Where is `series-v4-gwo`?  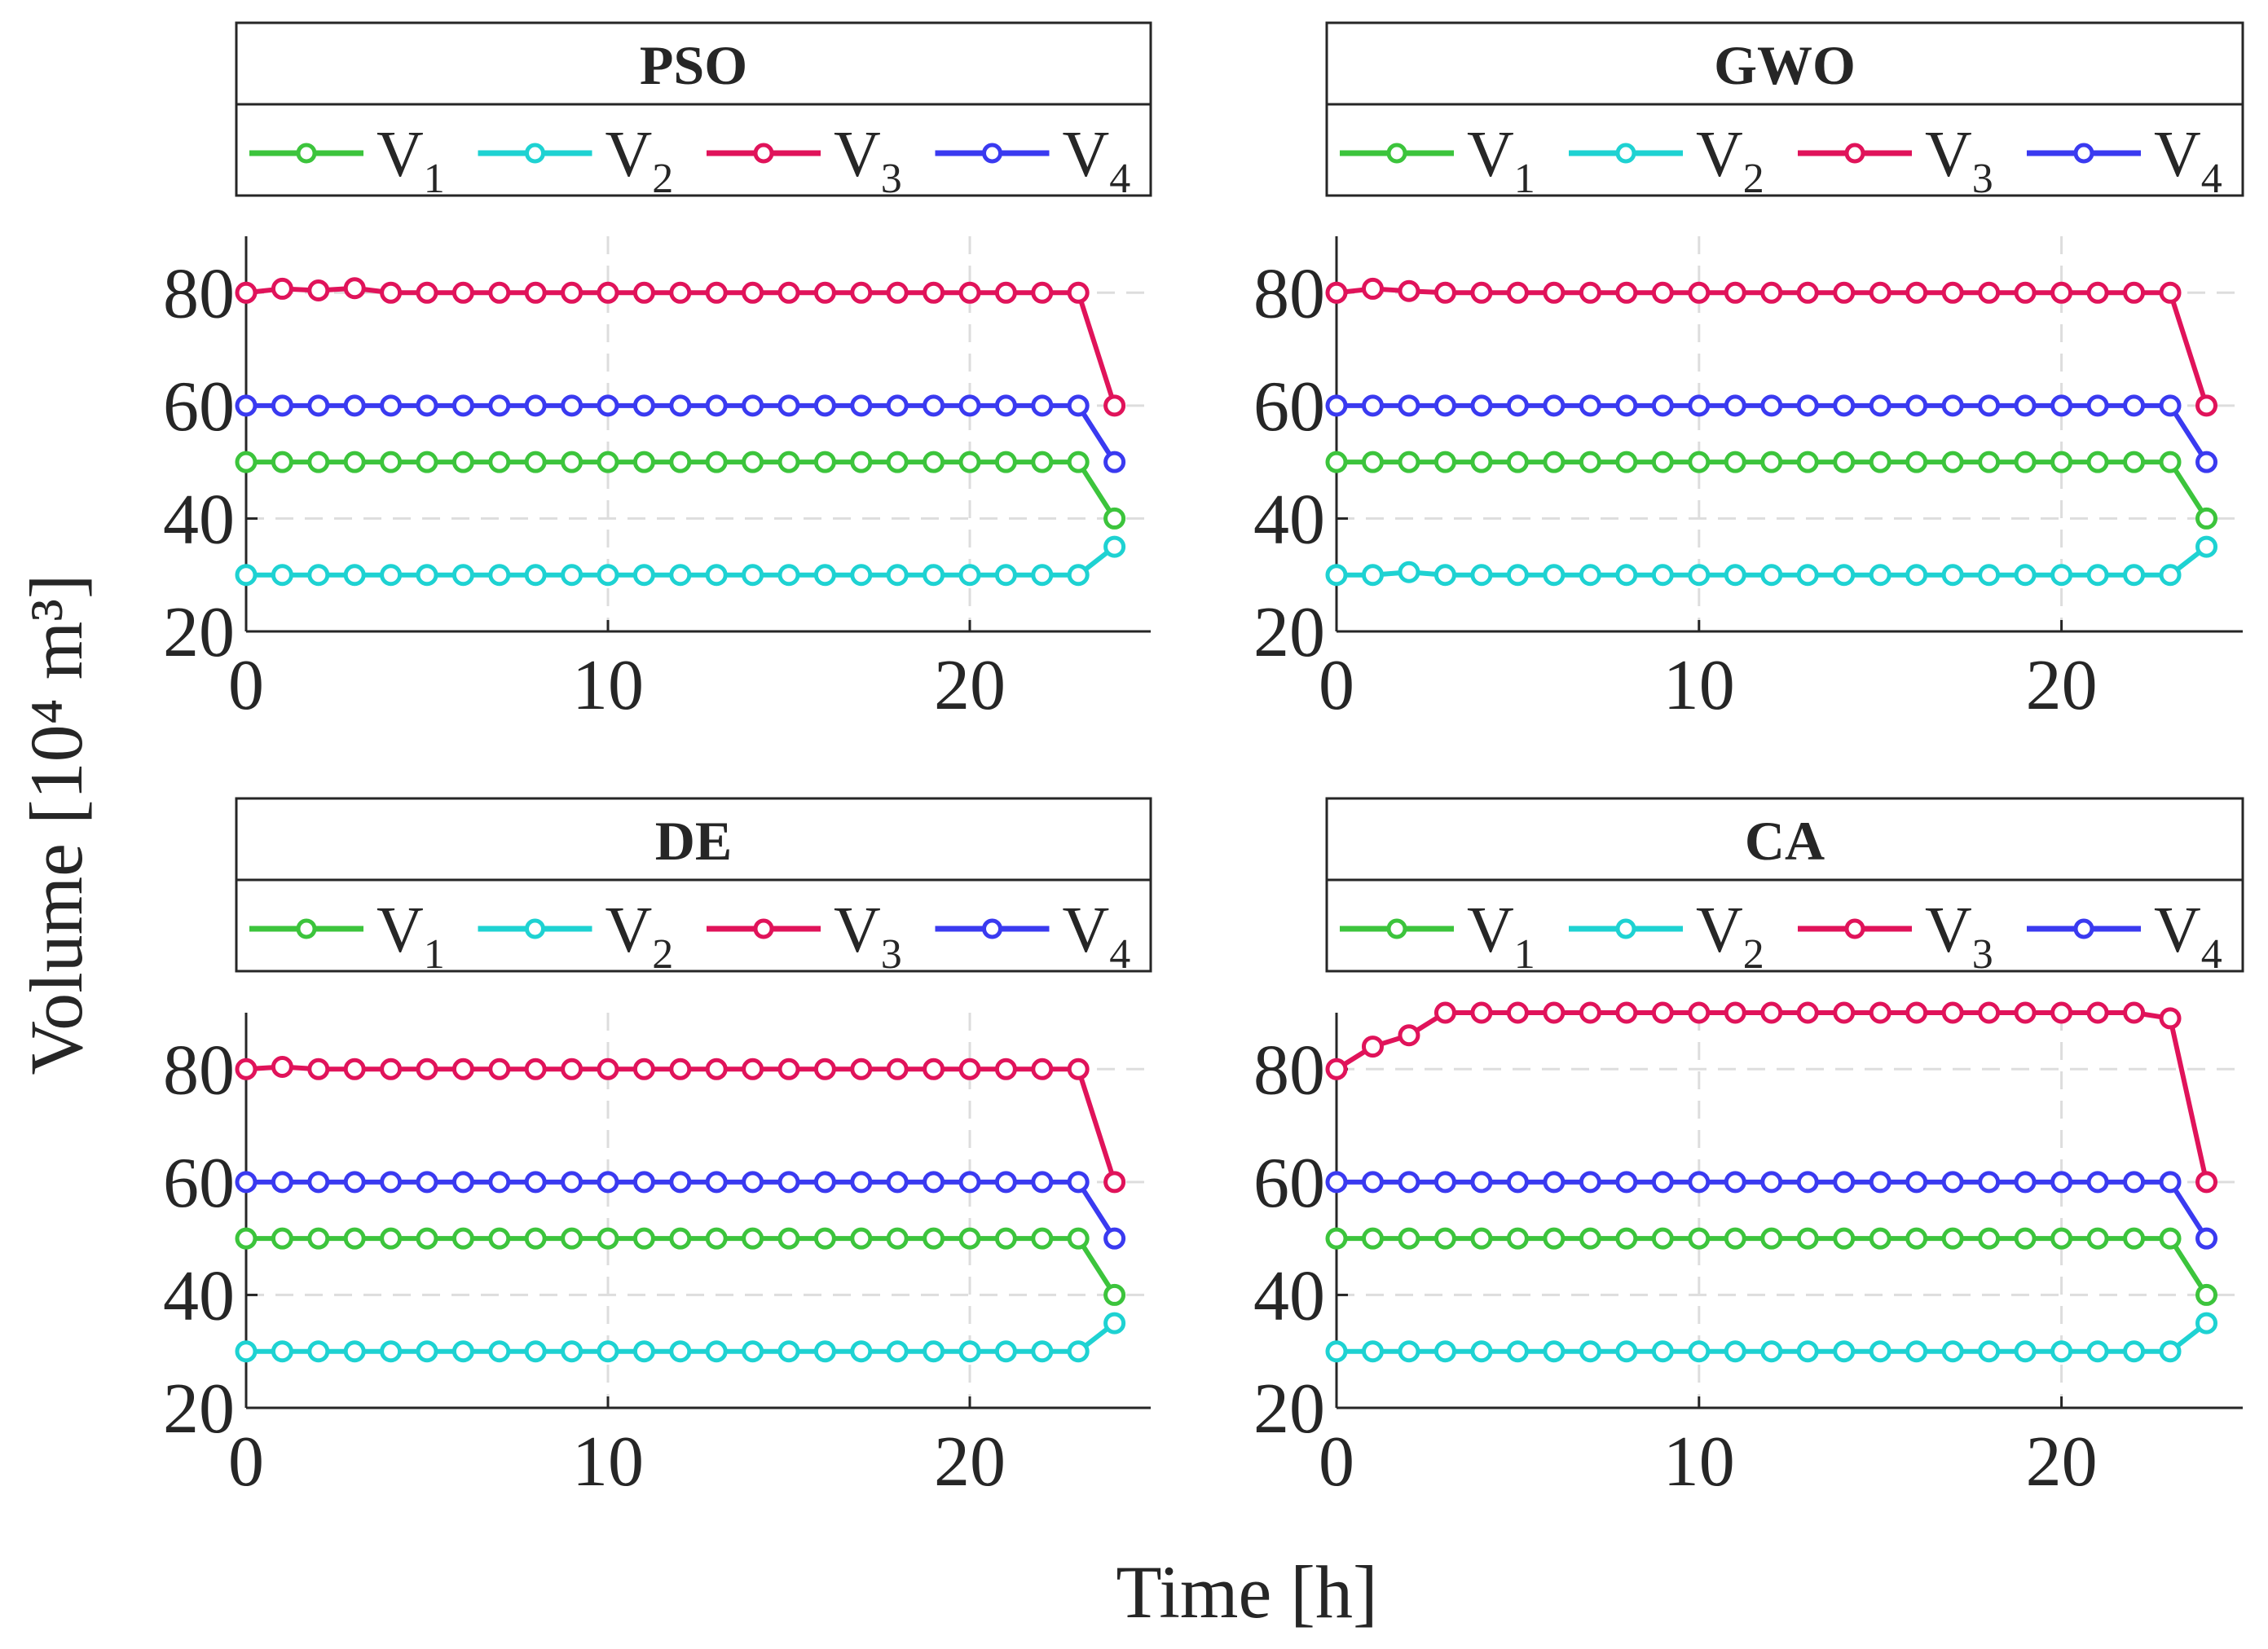
series-v4-gwo is located at coordinates (1771, 434).